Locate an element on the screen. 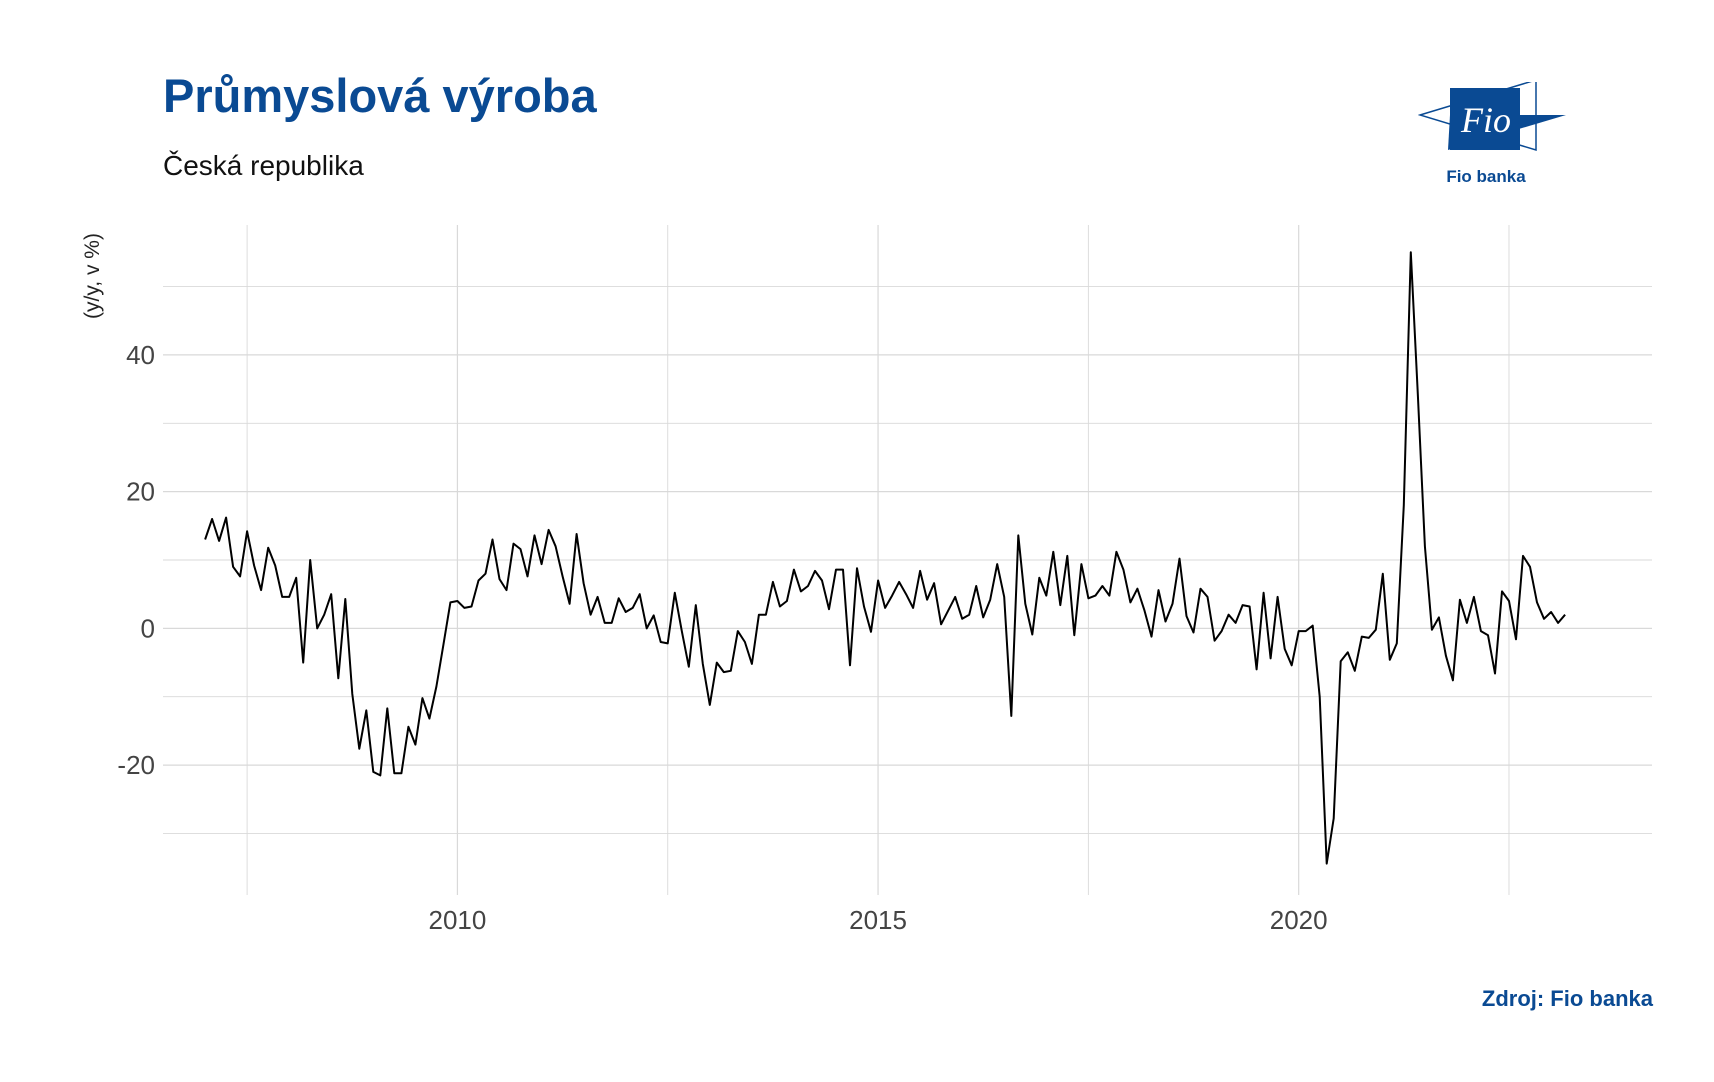  source-note: Zdroj: Fio banka is located at coordinates (1567, 998).